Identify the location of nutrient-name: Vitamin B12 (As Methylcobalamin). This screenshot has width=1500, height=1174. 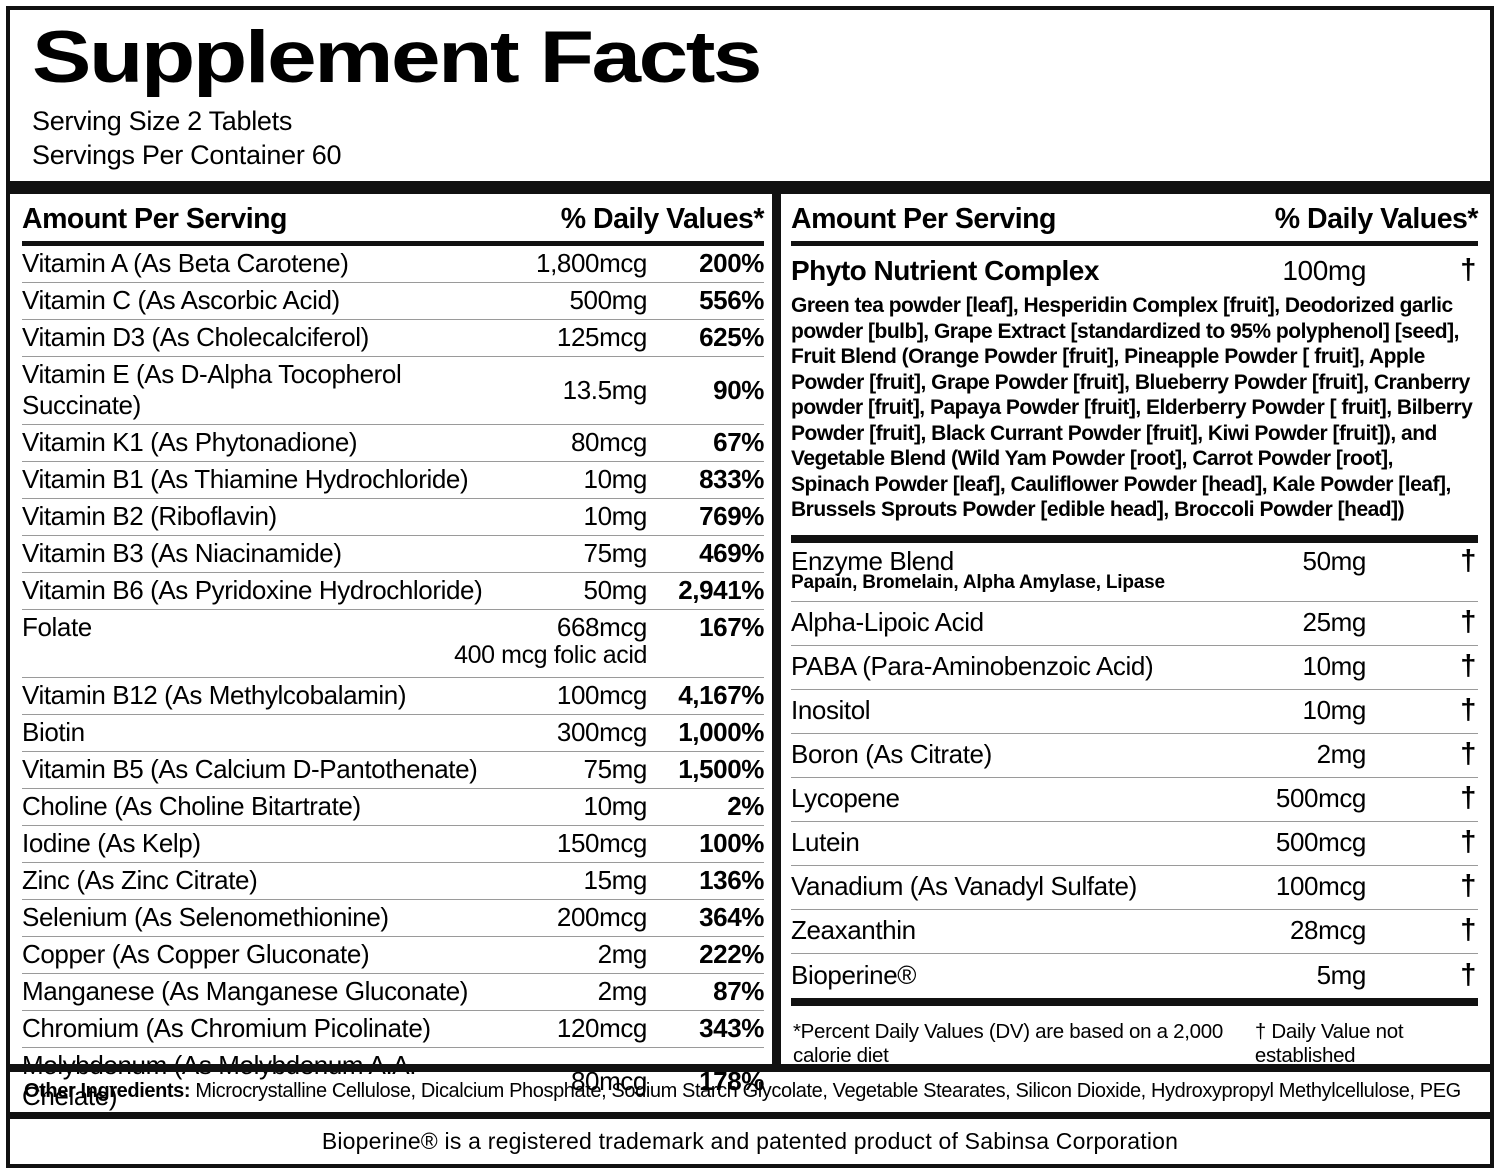
(214, 695).